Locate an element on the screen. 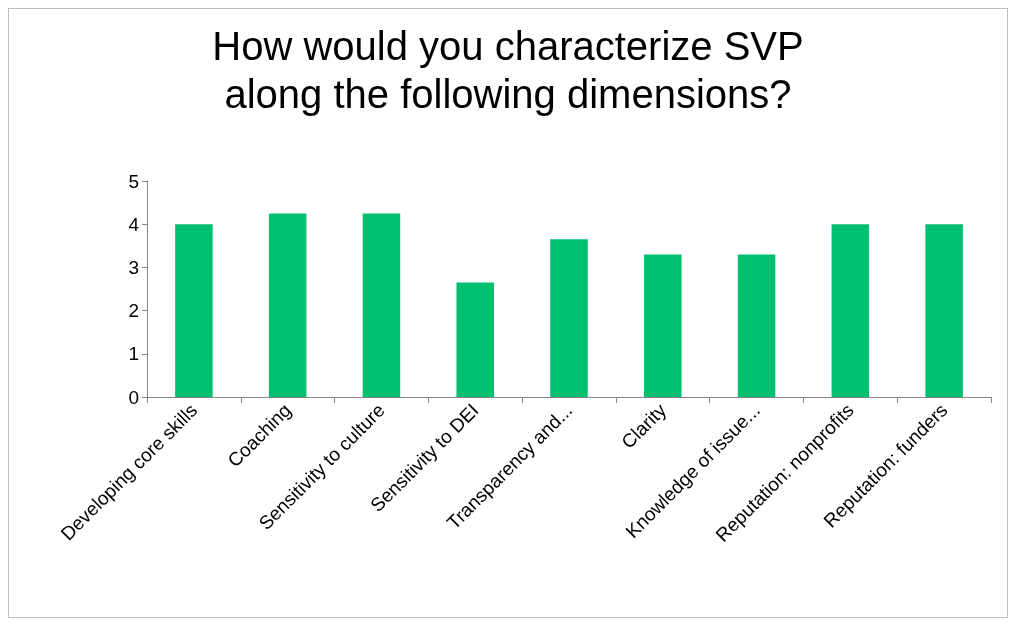  y-tick-label: 4 is located at coordinates (134, 224).